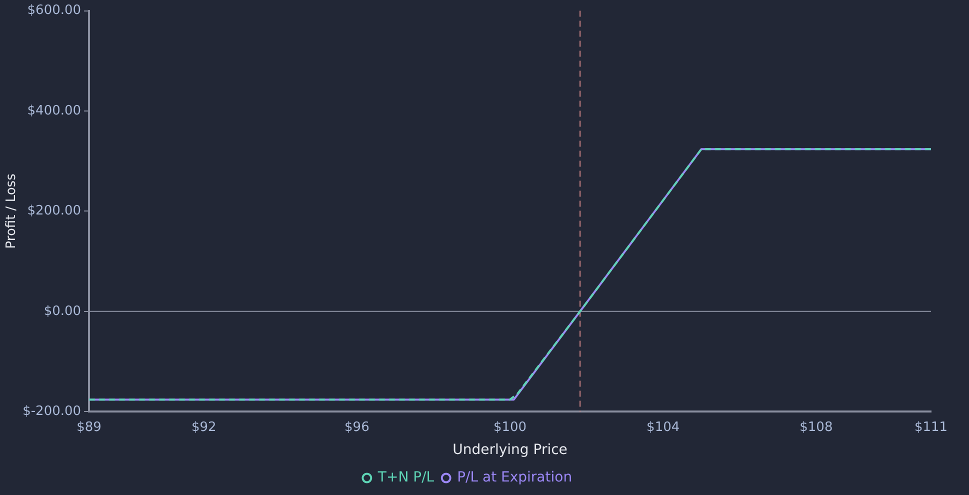 The width and height of the screenshot is (969, 495). Describe the element at coordinates (931, 427) in the screenshot. I see `x-tick-label: $111` at that location.